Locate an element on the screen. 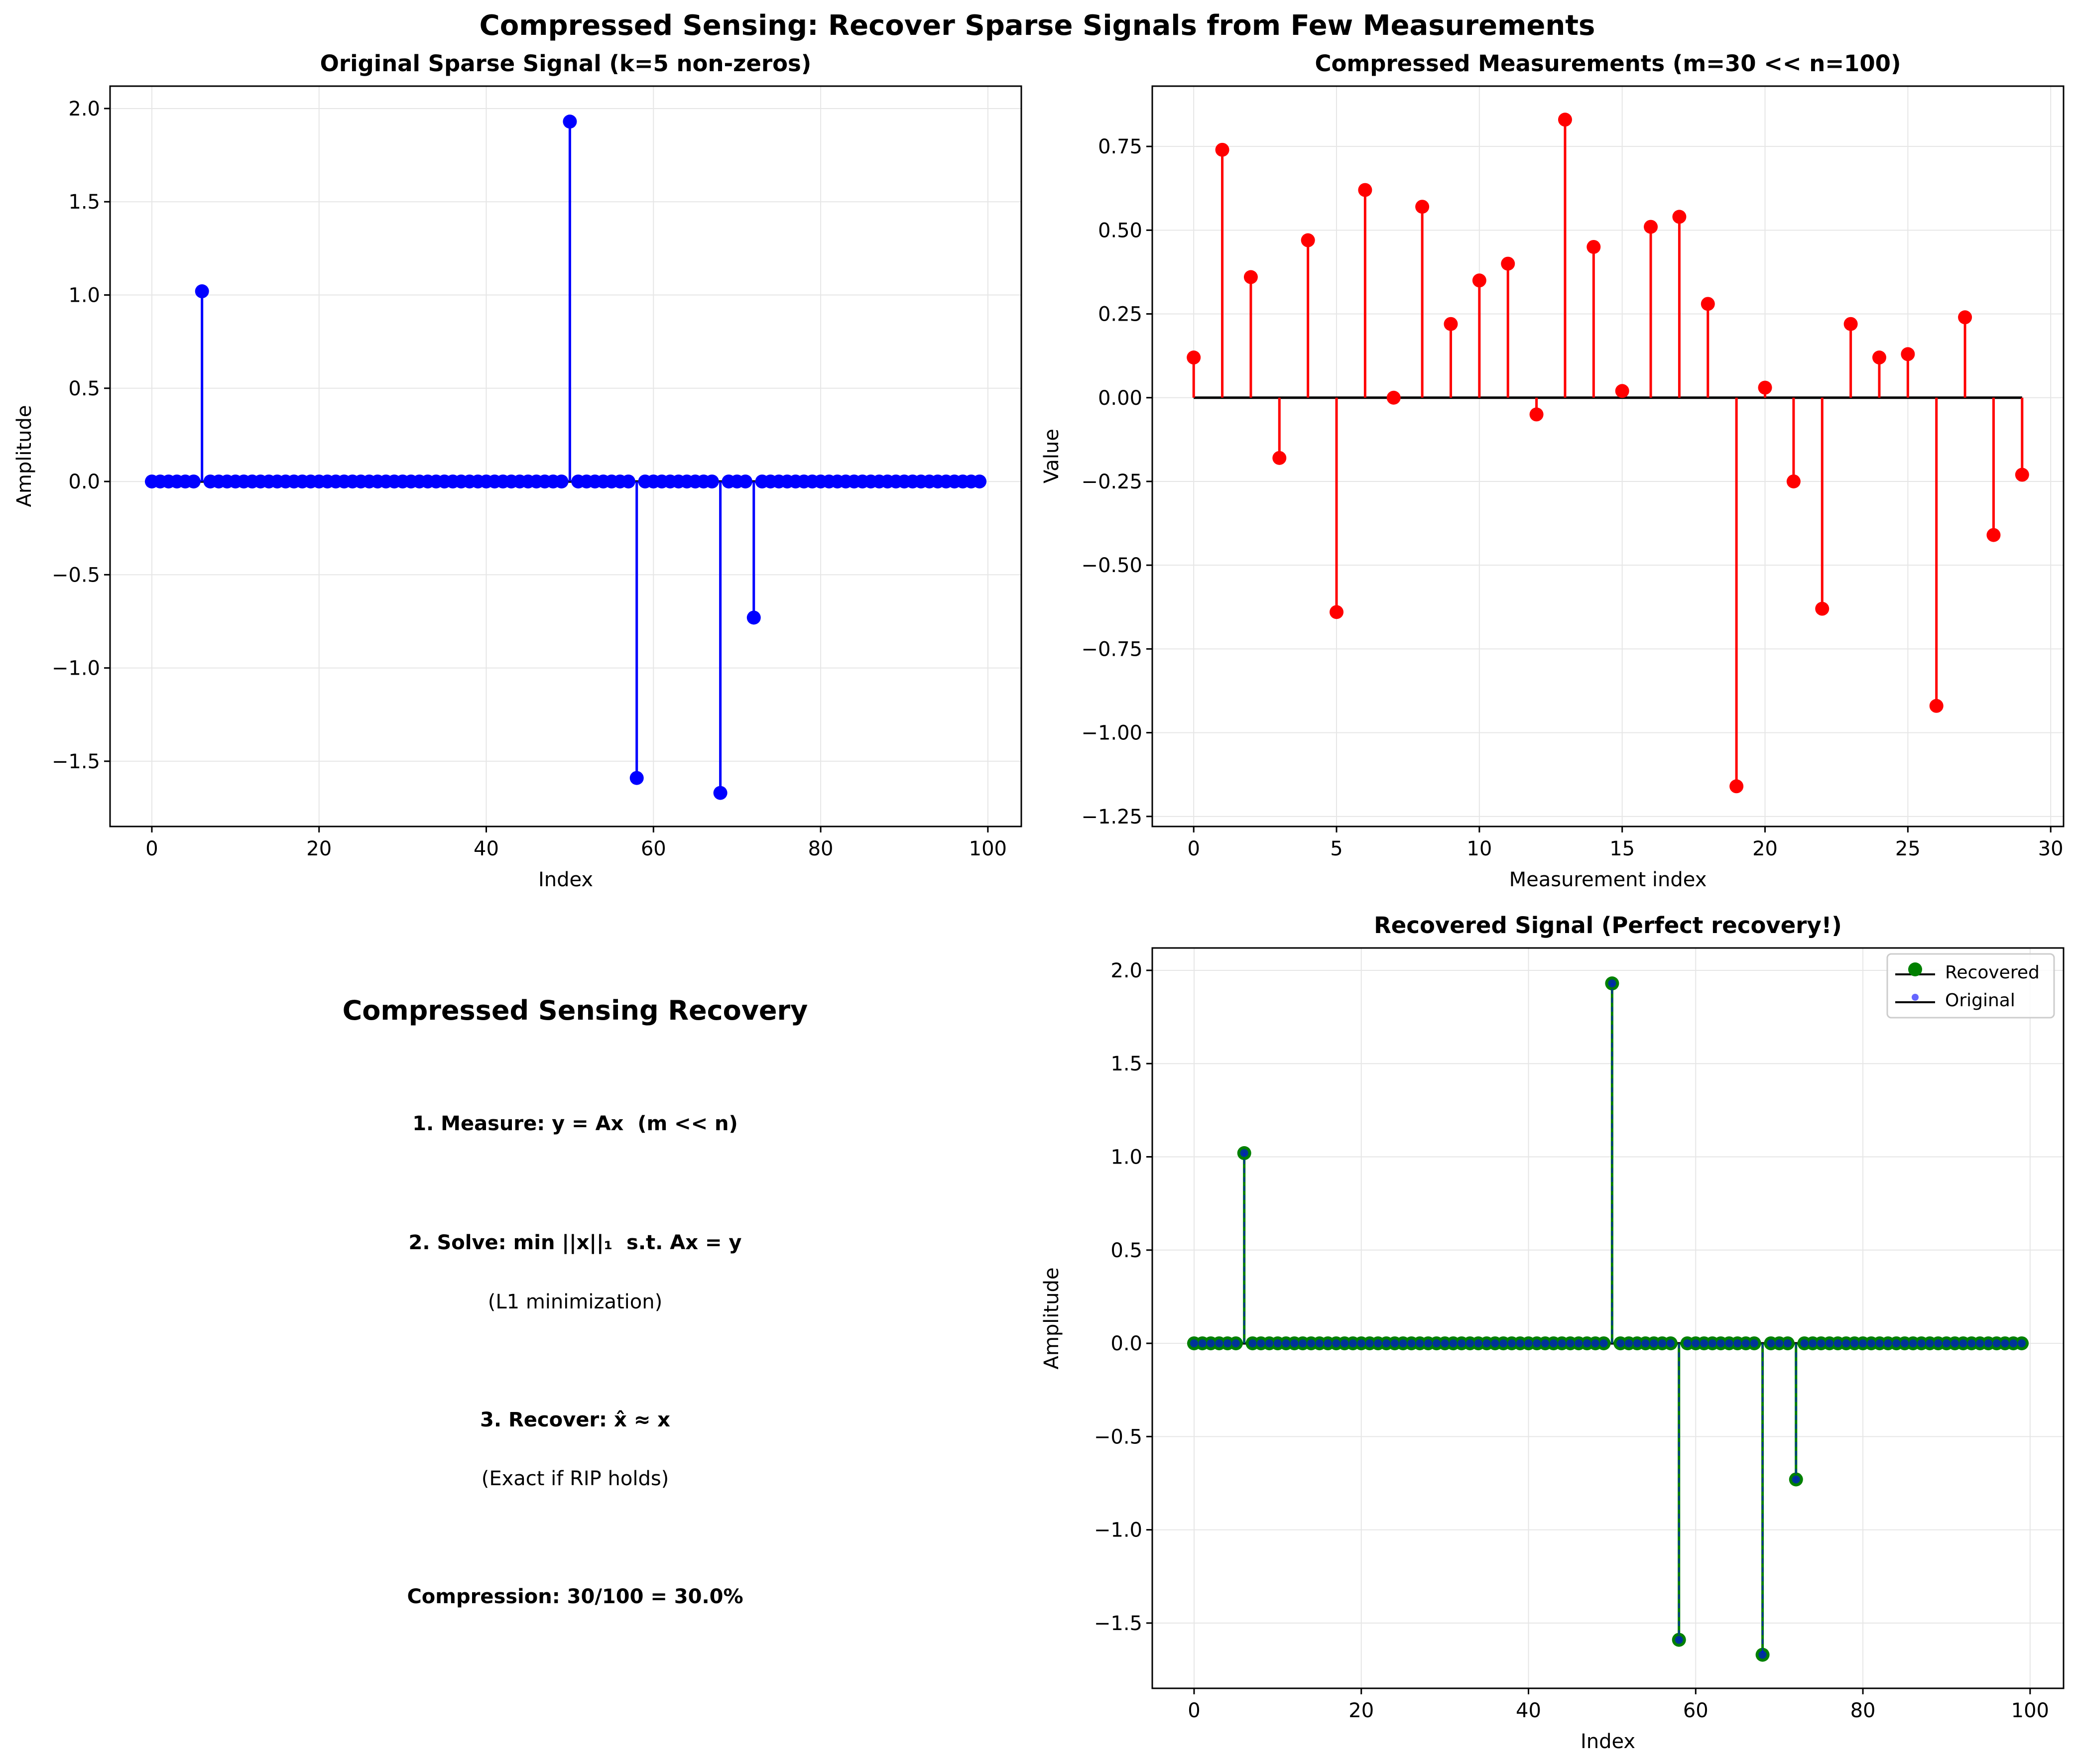 The height and width of the screenshot is (1764, 2074). ylabel-recovered: Amplitude is located at coordinates (1051, 1319).